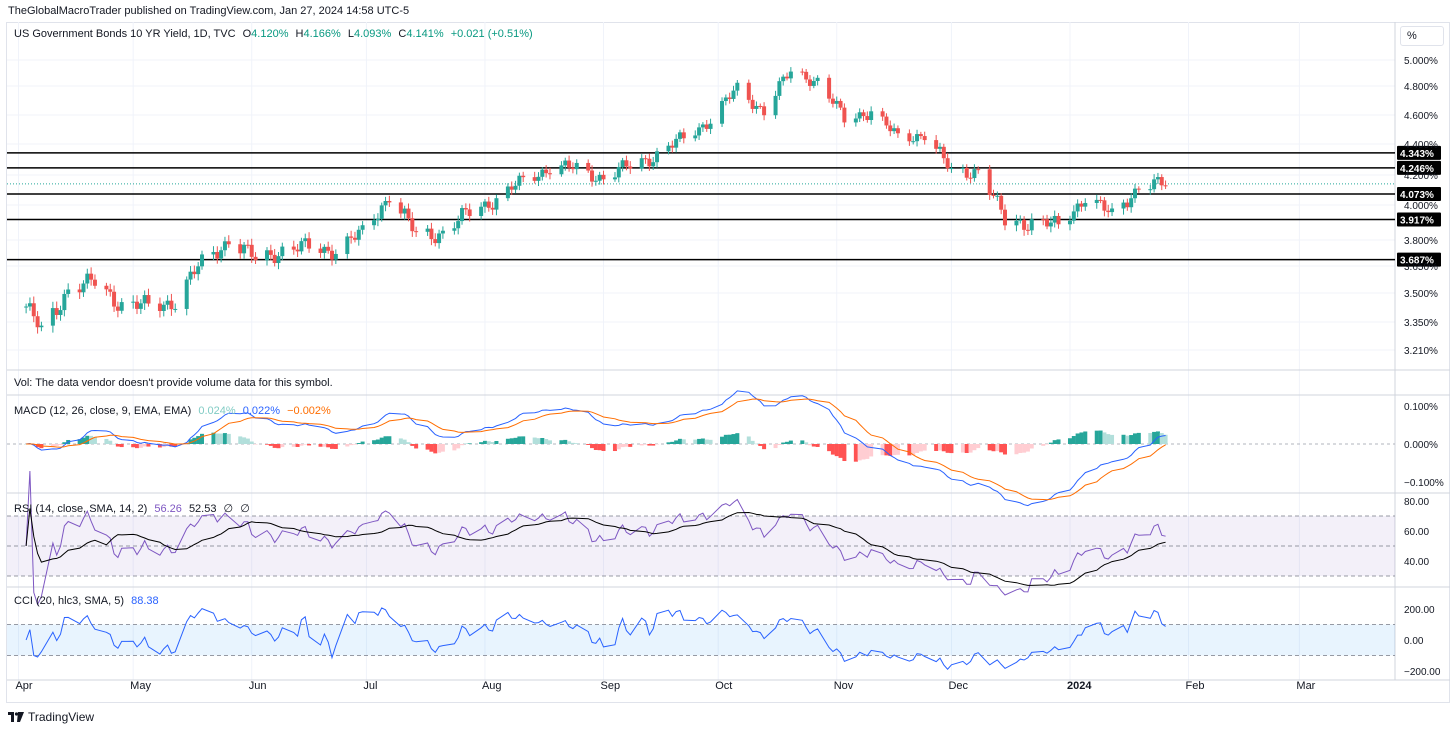 This screenshot has width=1456, height=730. What do you see at coordinates (1419, 194) in the screenshot?
I see `level-badge` at bounding box center [1419, 194].